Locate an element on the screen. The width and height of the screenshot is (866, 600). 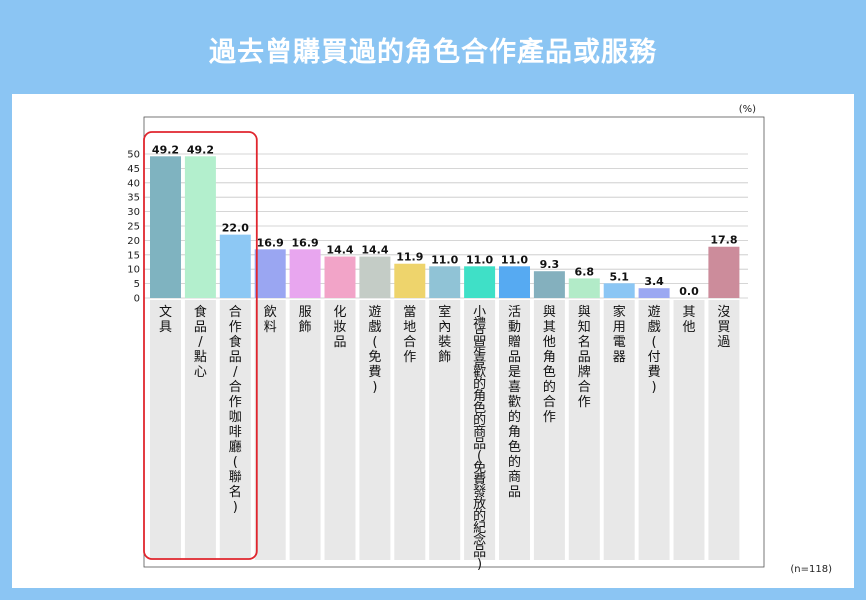
category-label: 沒買過 is located at coordinates (723, 327).